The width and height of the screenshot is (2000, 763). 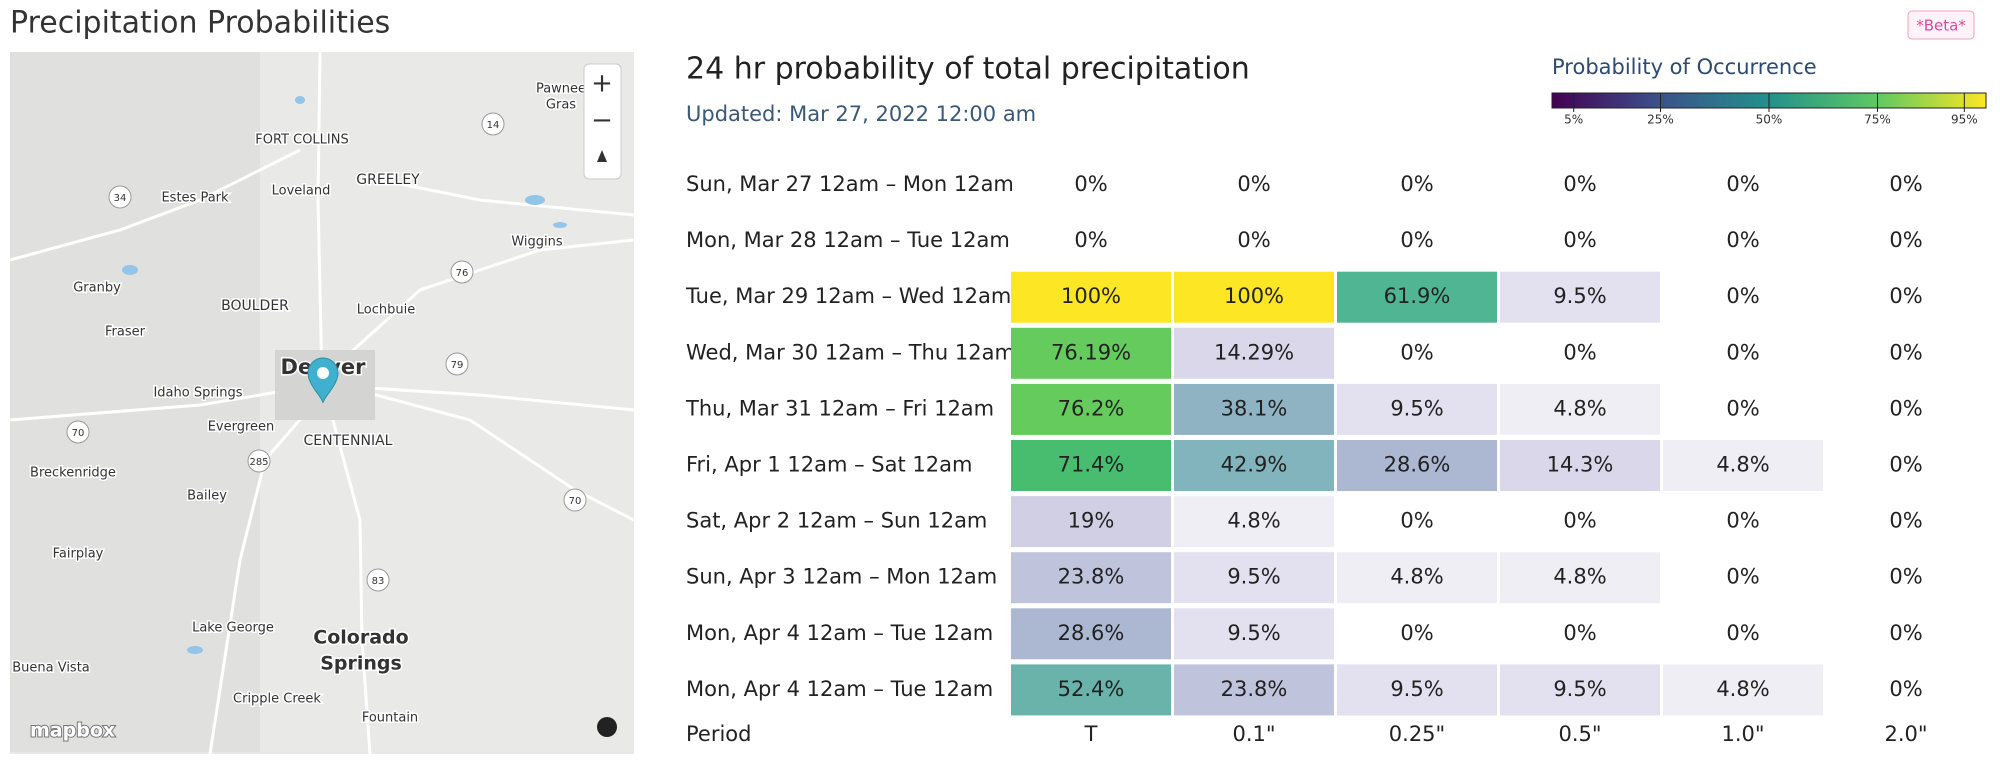 I want to click on period-label: Mon, Mar 28 12am – Tue 12am, so click(x=848, y=240).